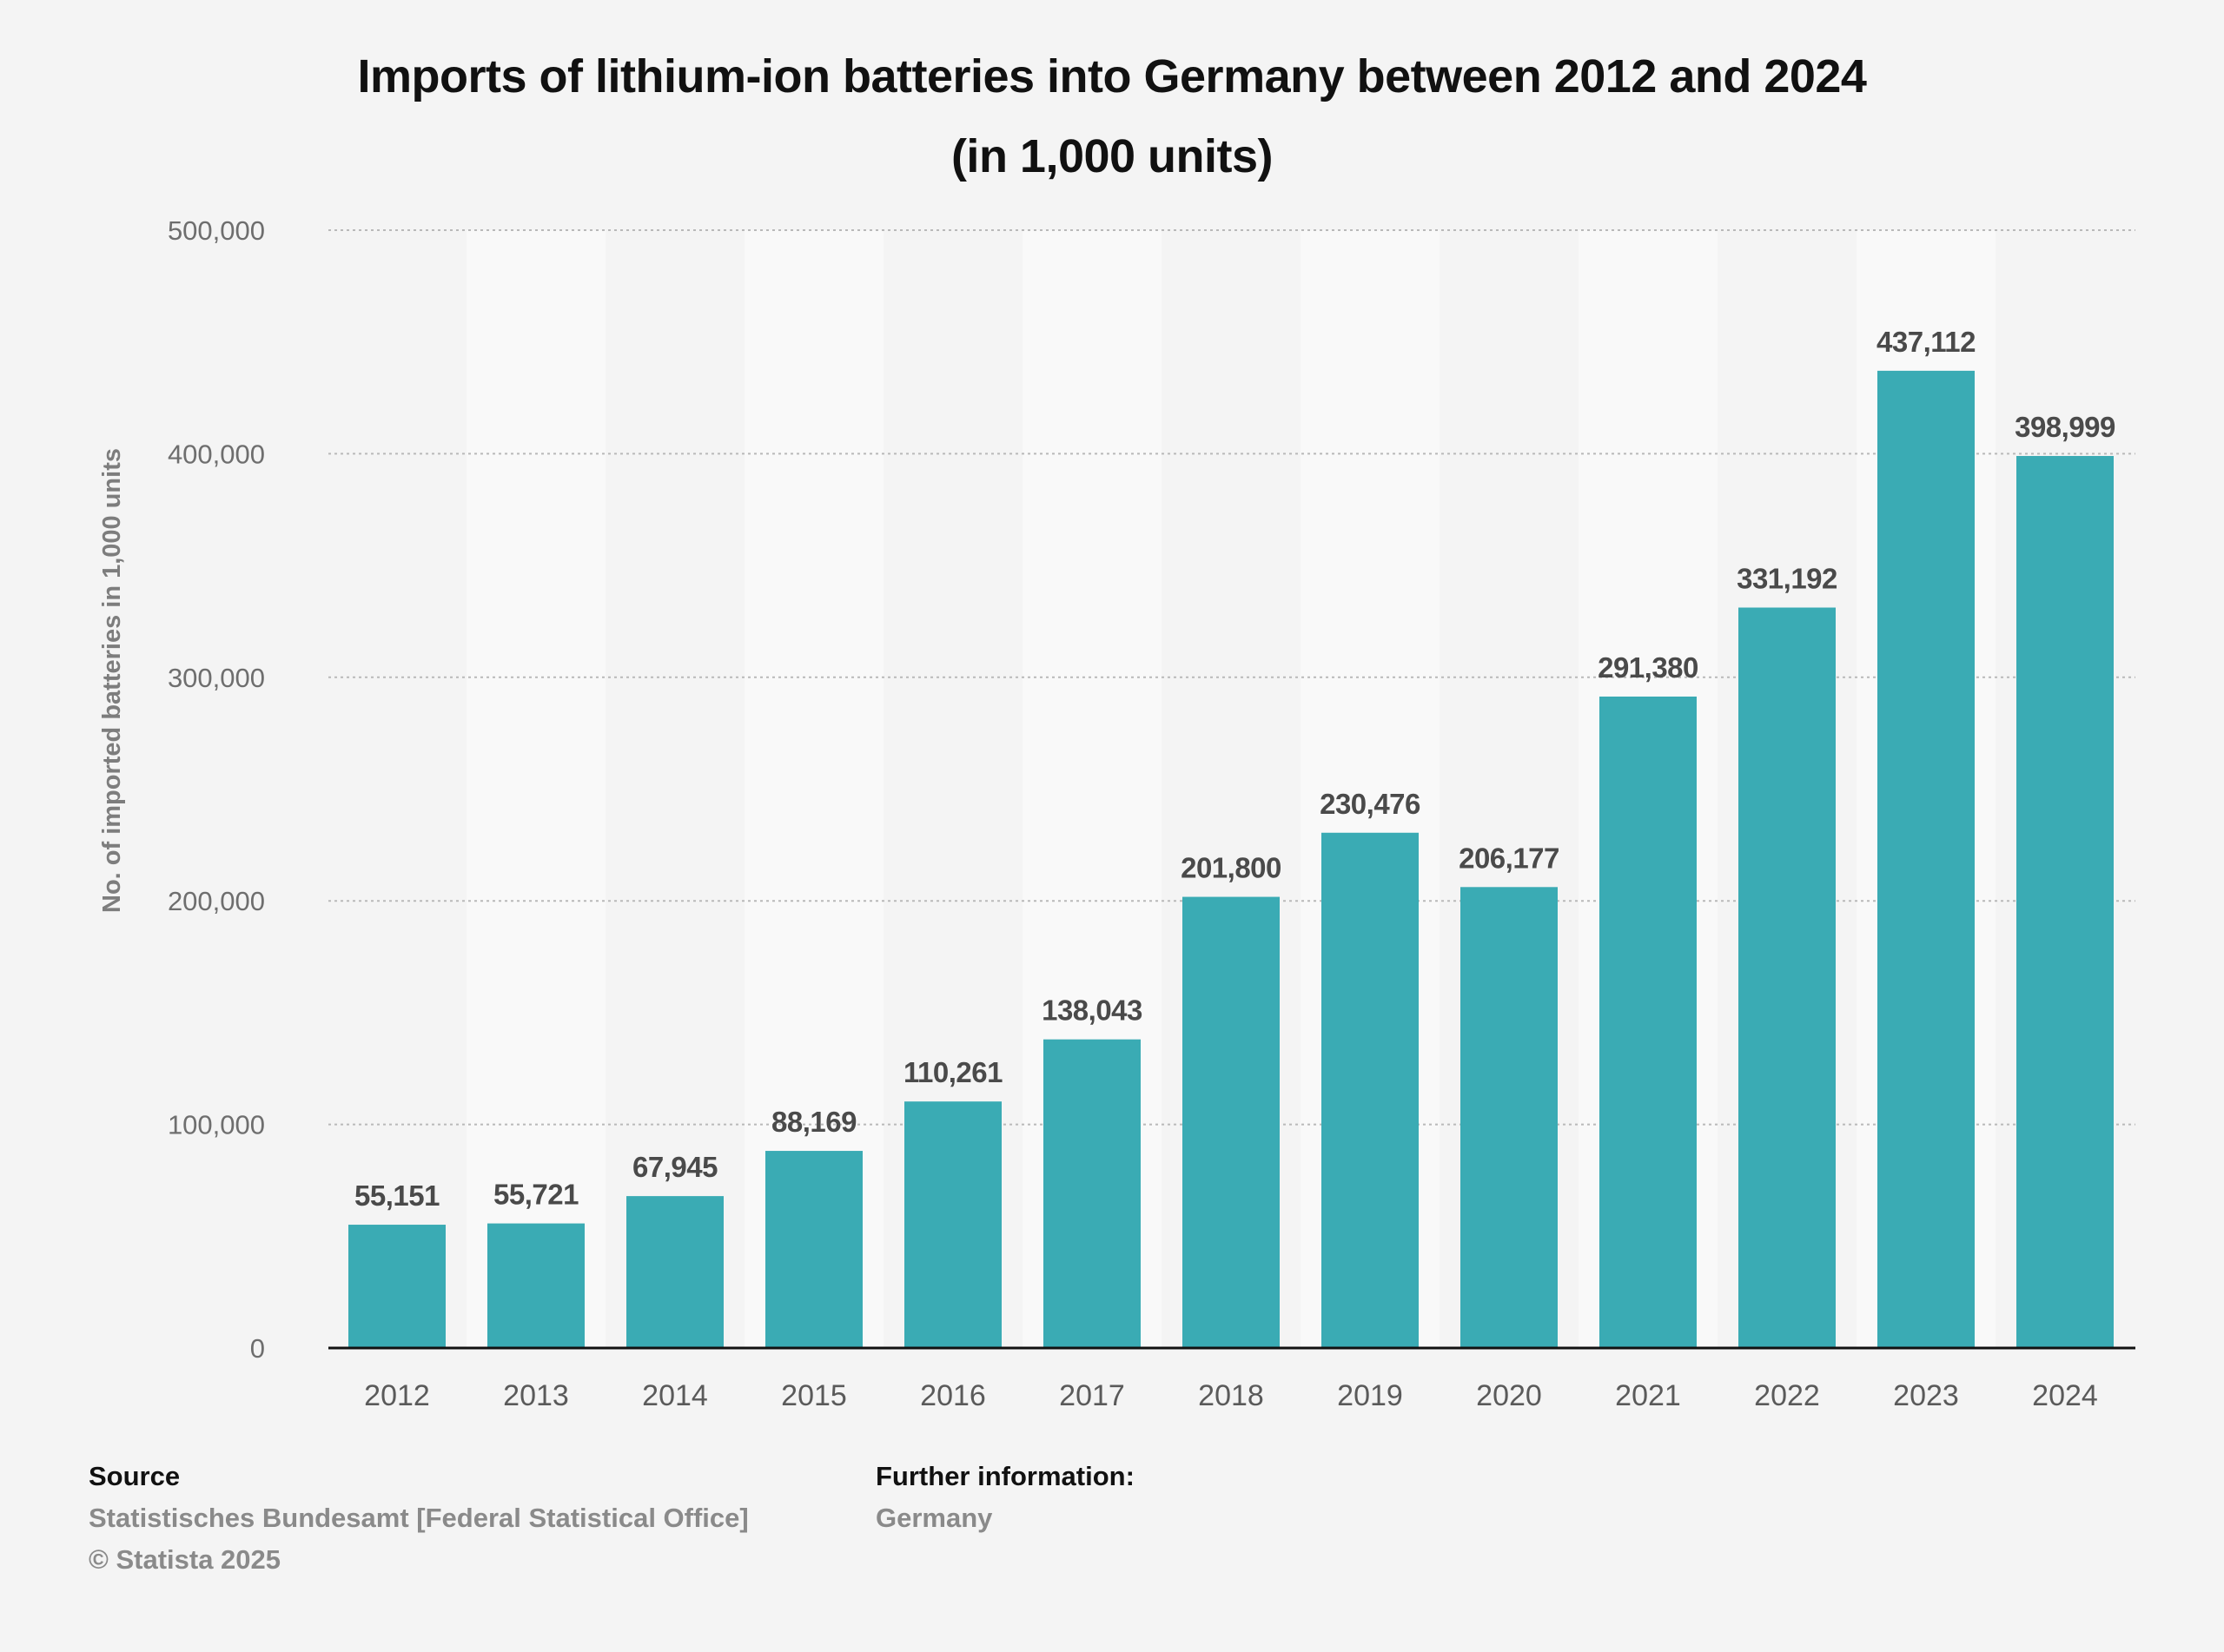 This screenshot has width=2224, height=1652. Describe the element at coordinates (1005, 1497) in the screenshot. I see `further-information-block: Further information: Germany` at that location.